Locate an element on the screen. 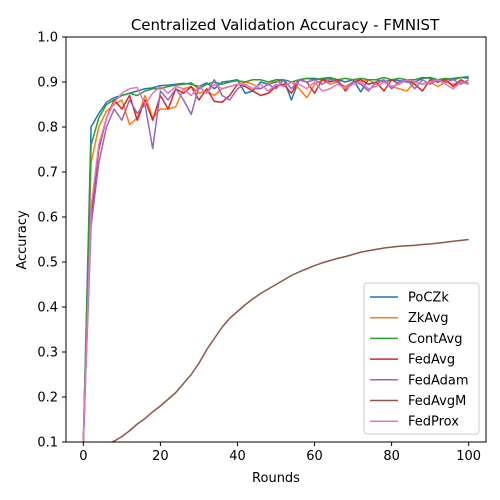 The height and width of the screenshot is (500, 500). y-tick-label: 1.0 is located at coordinates (47, 38).